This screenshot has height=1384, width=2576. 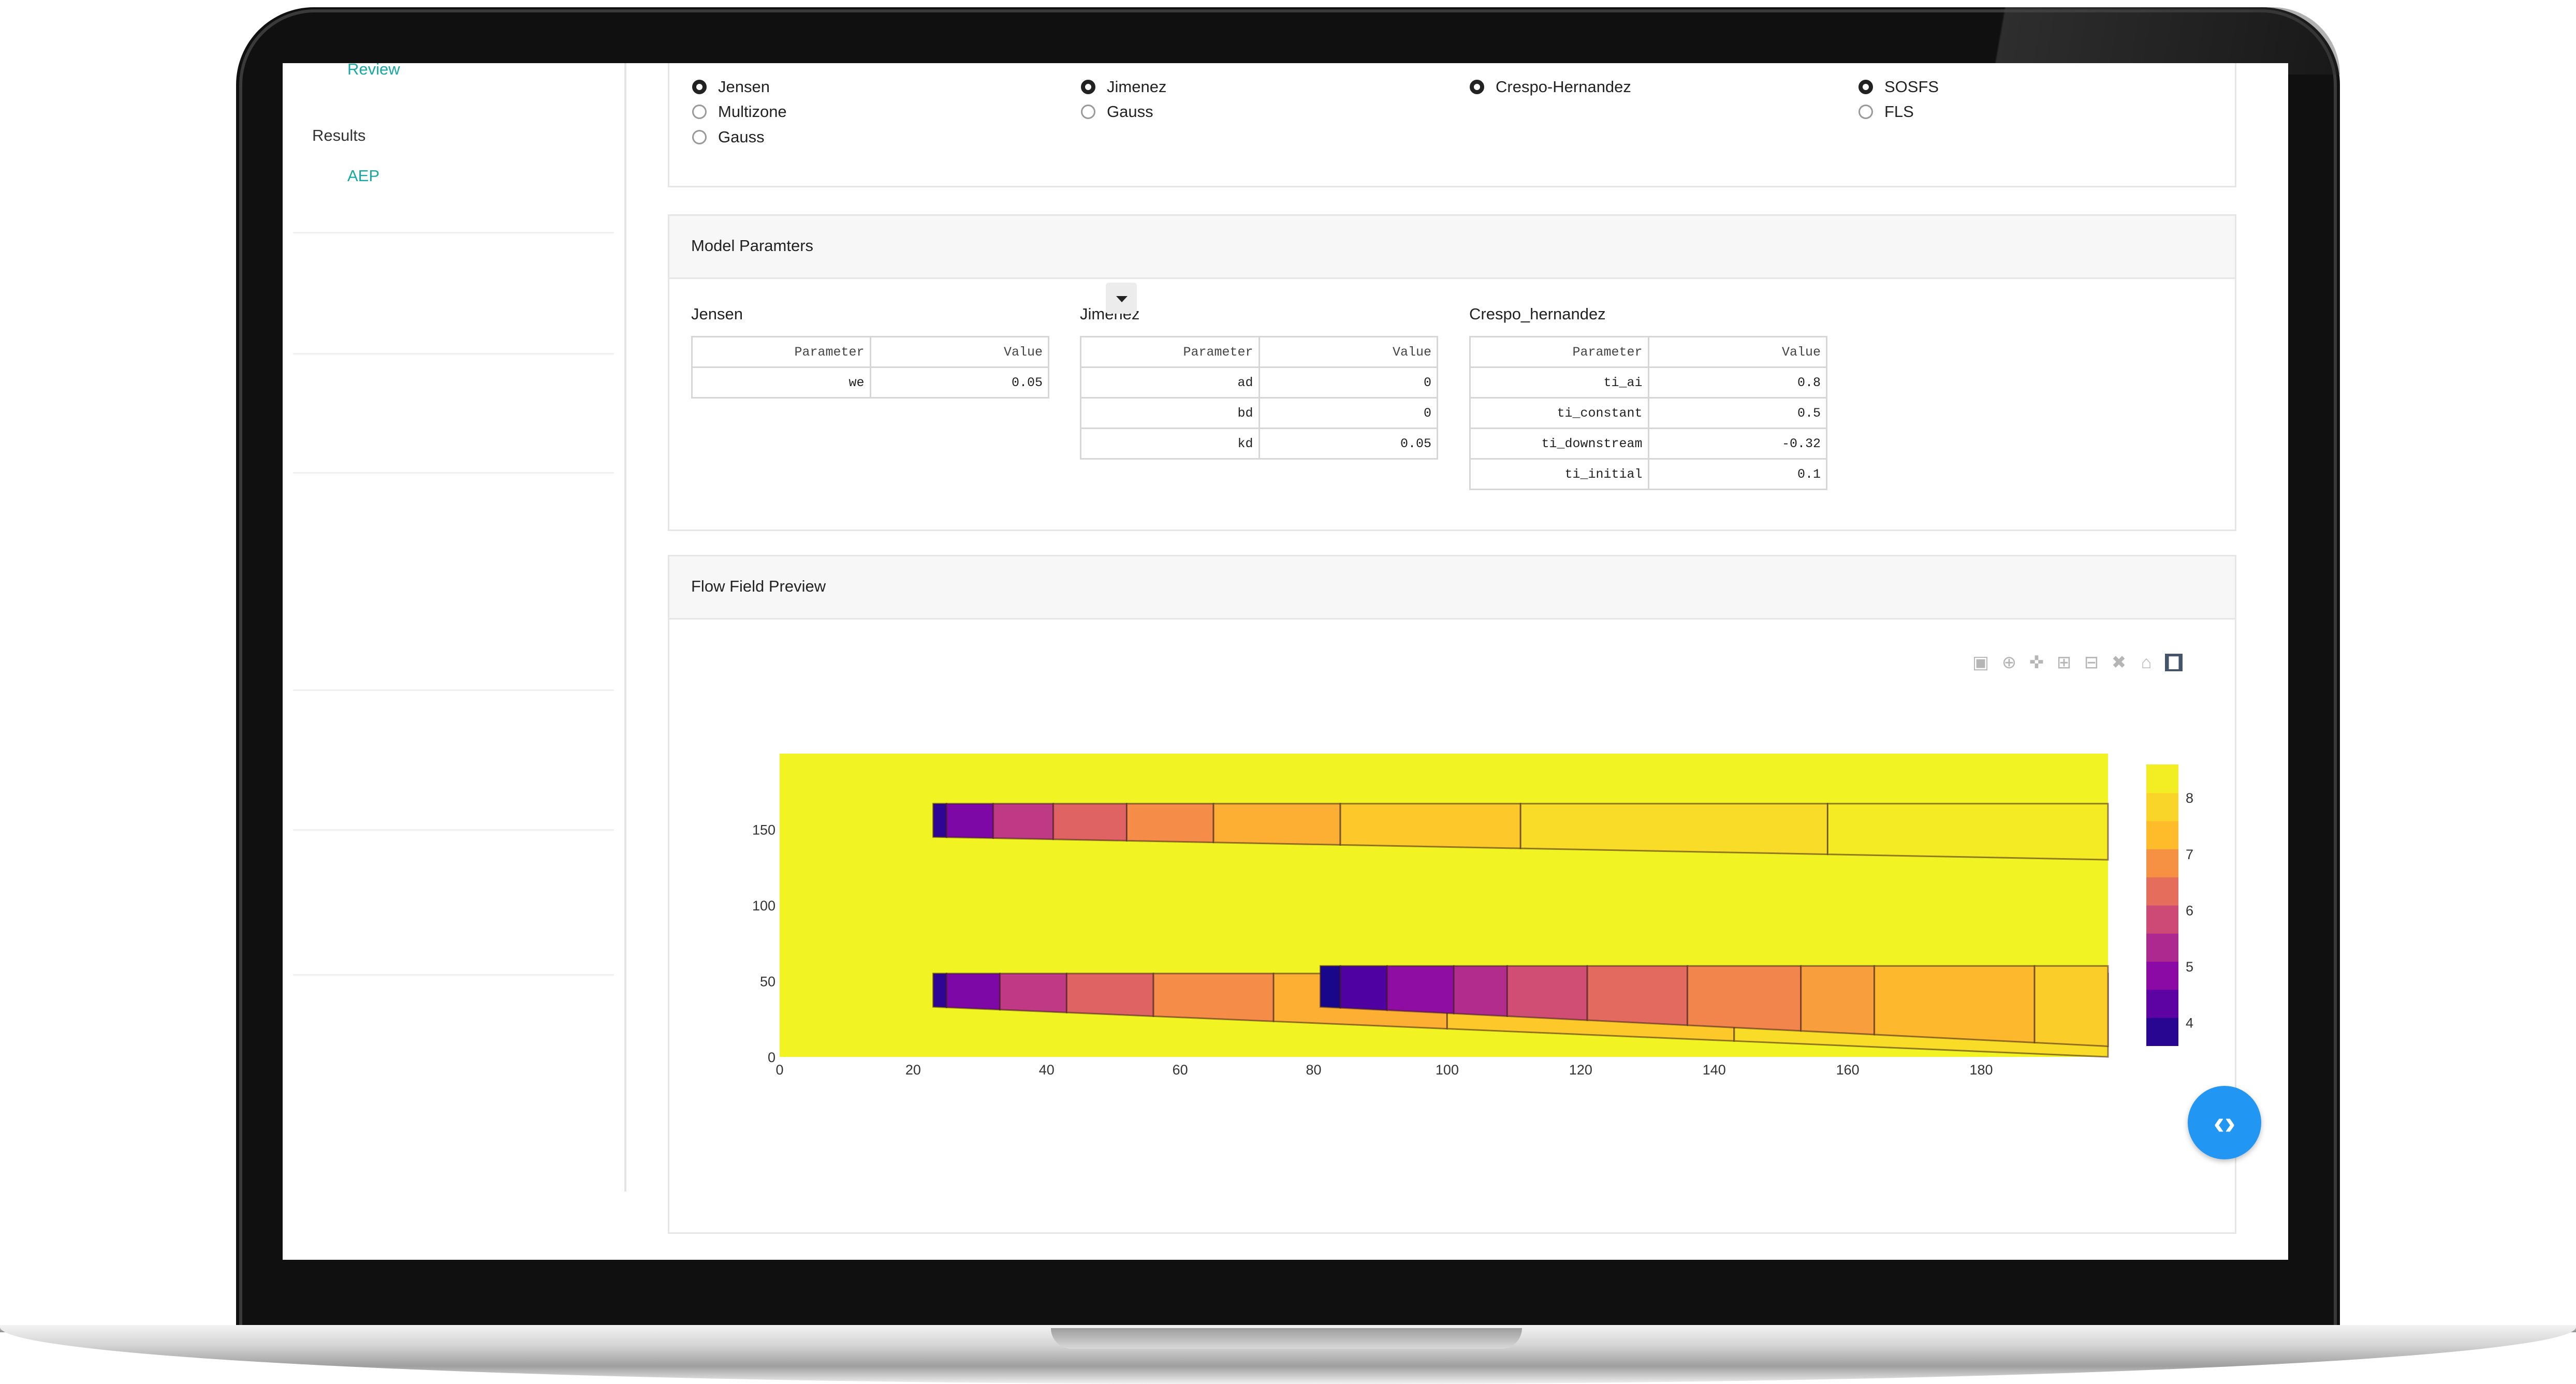 I want to click on sidebar-item-review: Review, so click(x=374, y=70).